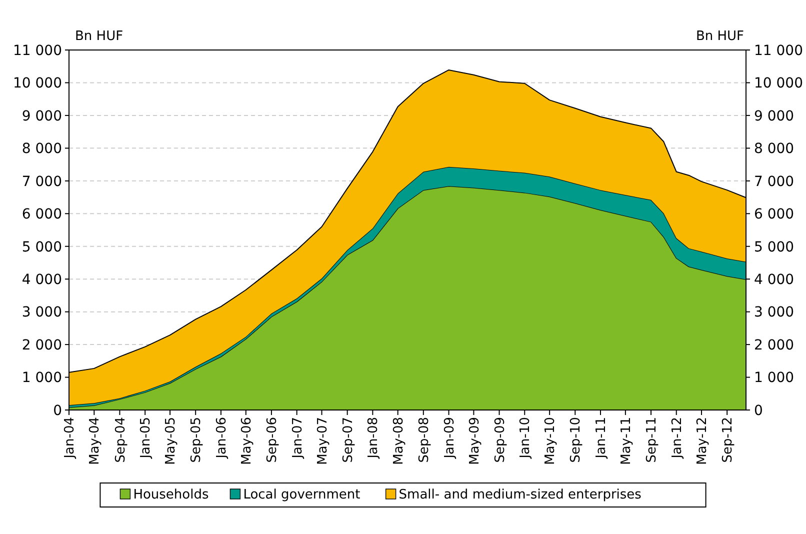 The height and width of the screenshot is (534, 806). Describe the element at coordinates (576, 440) in the screenshot. I see `x-tick-label: Sep-10` at that location.